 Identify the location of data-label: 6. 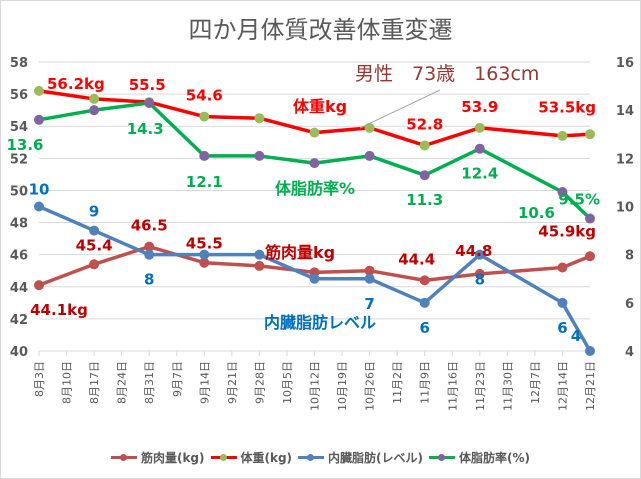
(424, 328).